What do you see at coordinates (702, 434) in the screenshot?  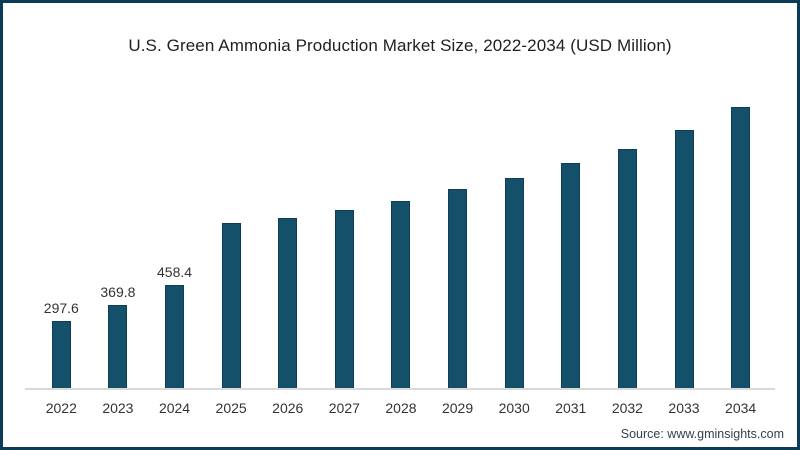 I see `source-note: Source: www.gminsights.com` at bounding box center [702, 434].